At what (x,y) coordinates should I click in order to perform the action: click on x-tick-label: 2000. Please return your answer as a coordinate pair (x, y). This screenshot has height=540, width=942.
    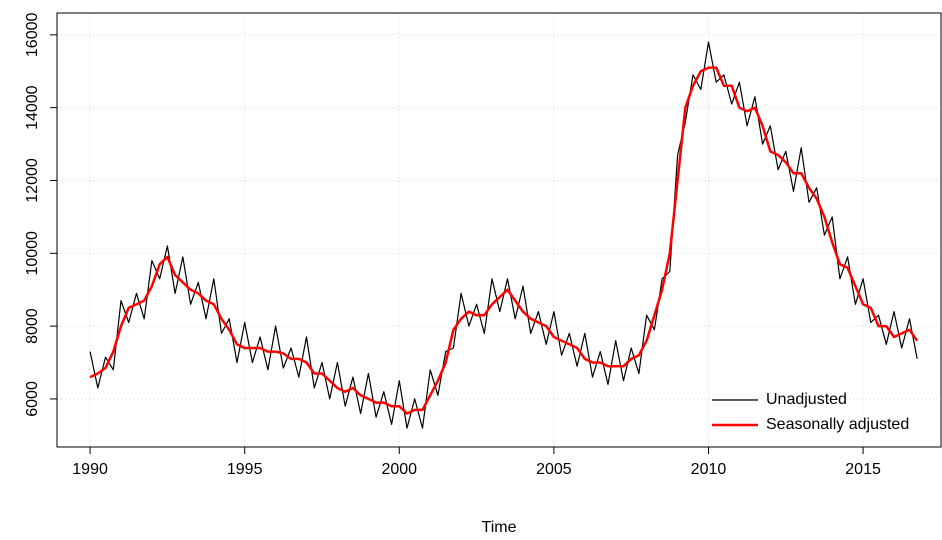
    Looking at the image, I should click on (399, 469).